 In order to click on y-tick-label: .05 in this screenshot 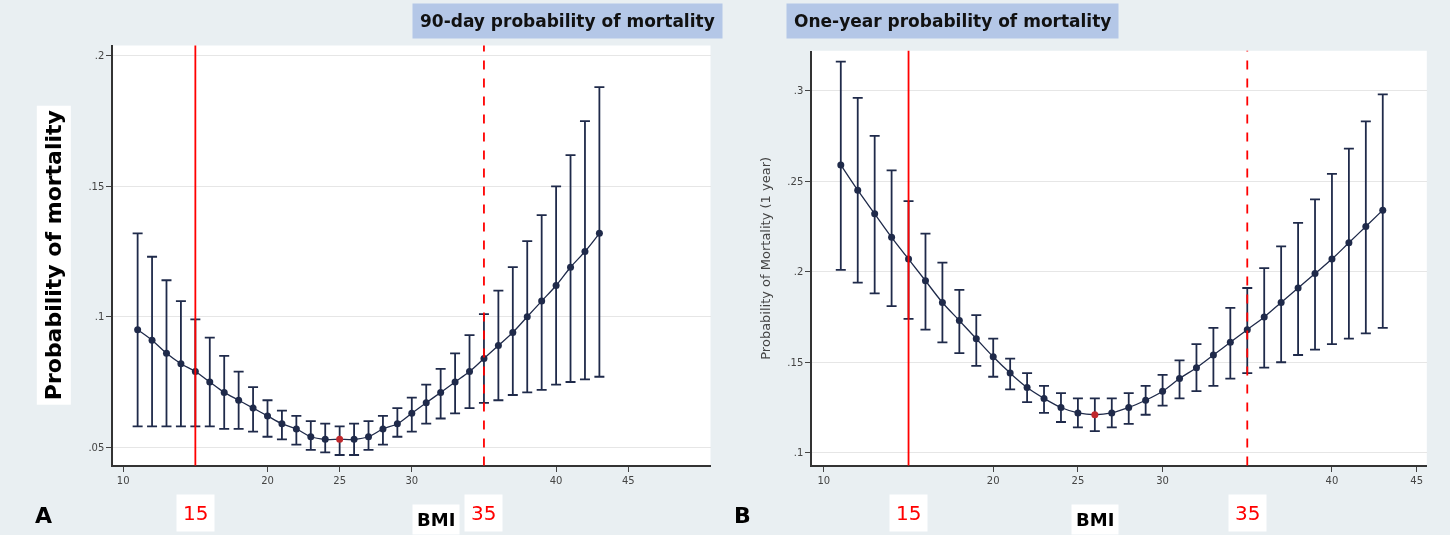, I will do `click(96, 447)`.